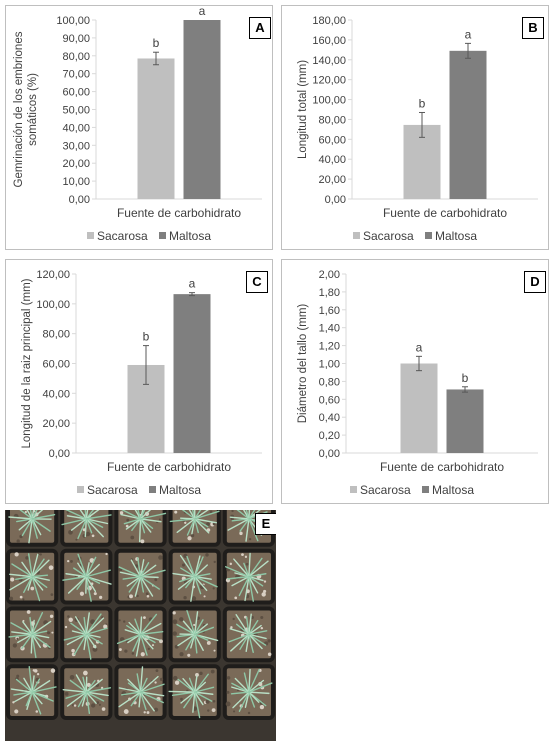 The width and height of the screenshot is (553, 745). What do you see at coordinates (332, 140) in the screenshot?
I see `chart-b-y-tick-label: 60,00` at bounding box center [332, 140].